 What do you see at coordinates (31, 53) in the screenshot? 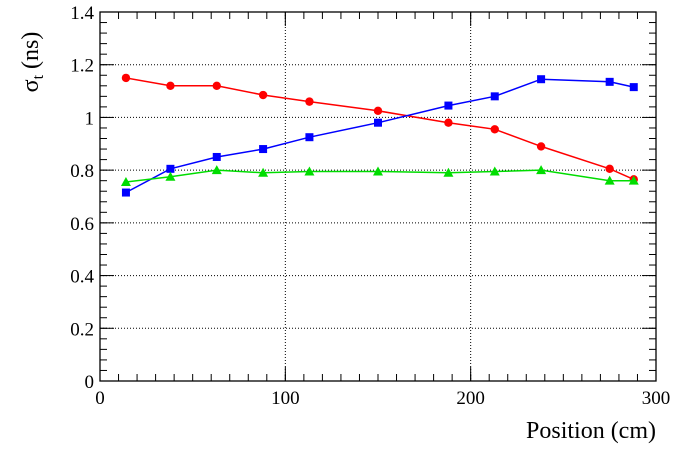
I see `y-axis-label-unit: (ns)` at bounding box center [31, 53].